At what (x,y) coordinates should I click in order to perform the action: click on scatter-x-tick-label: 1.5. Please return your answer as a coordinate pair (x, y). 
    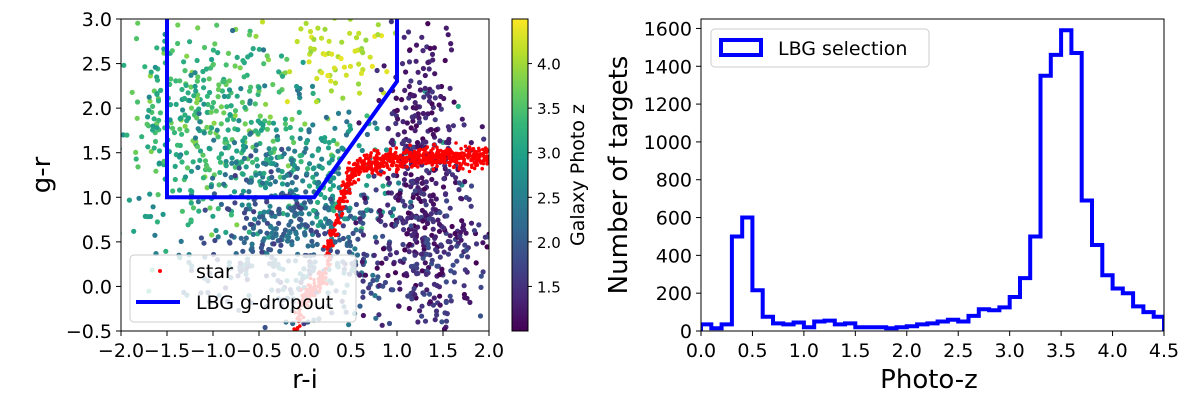
    Looking at the image, I should click on (443, 351).